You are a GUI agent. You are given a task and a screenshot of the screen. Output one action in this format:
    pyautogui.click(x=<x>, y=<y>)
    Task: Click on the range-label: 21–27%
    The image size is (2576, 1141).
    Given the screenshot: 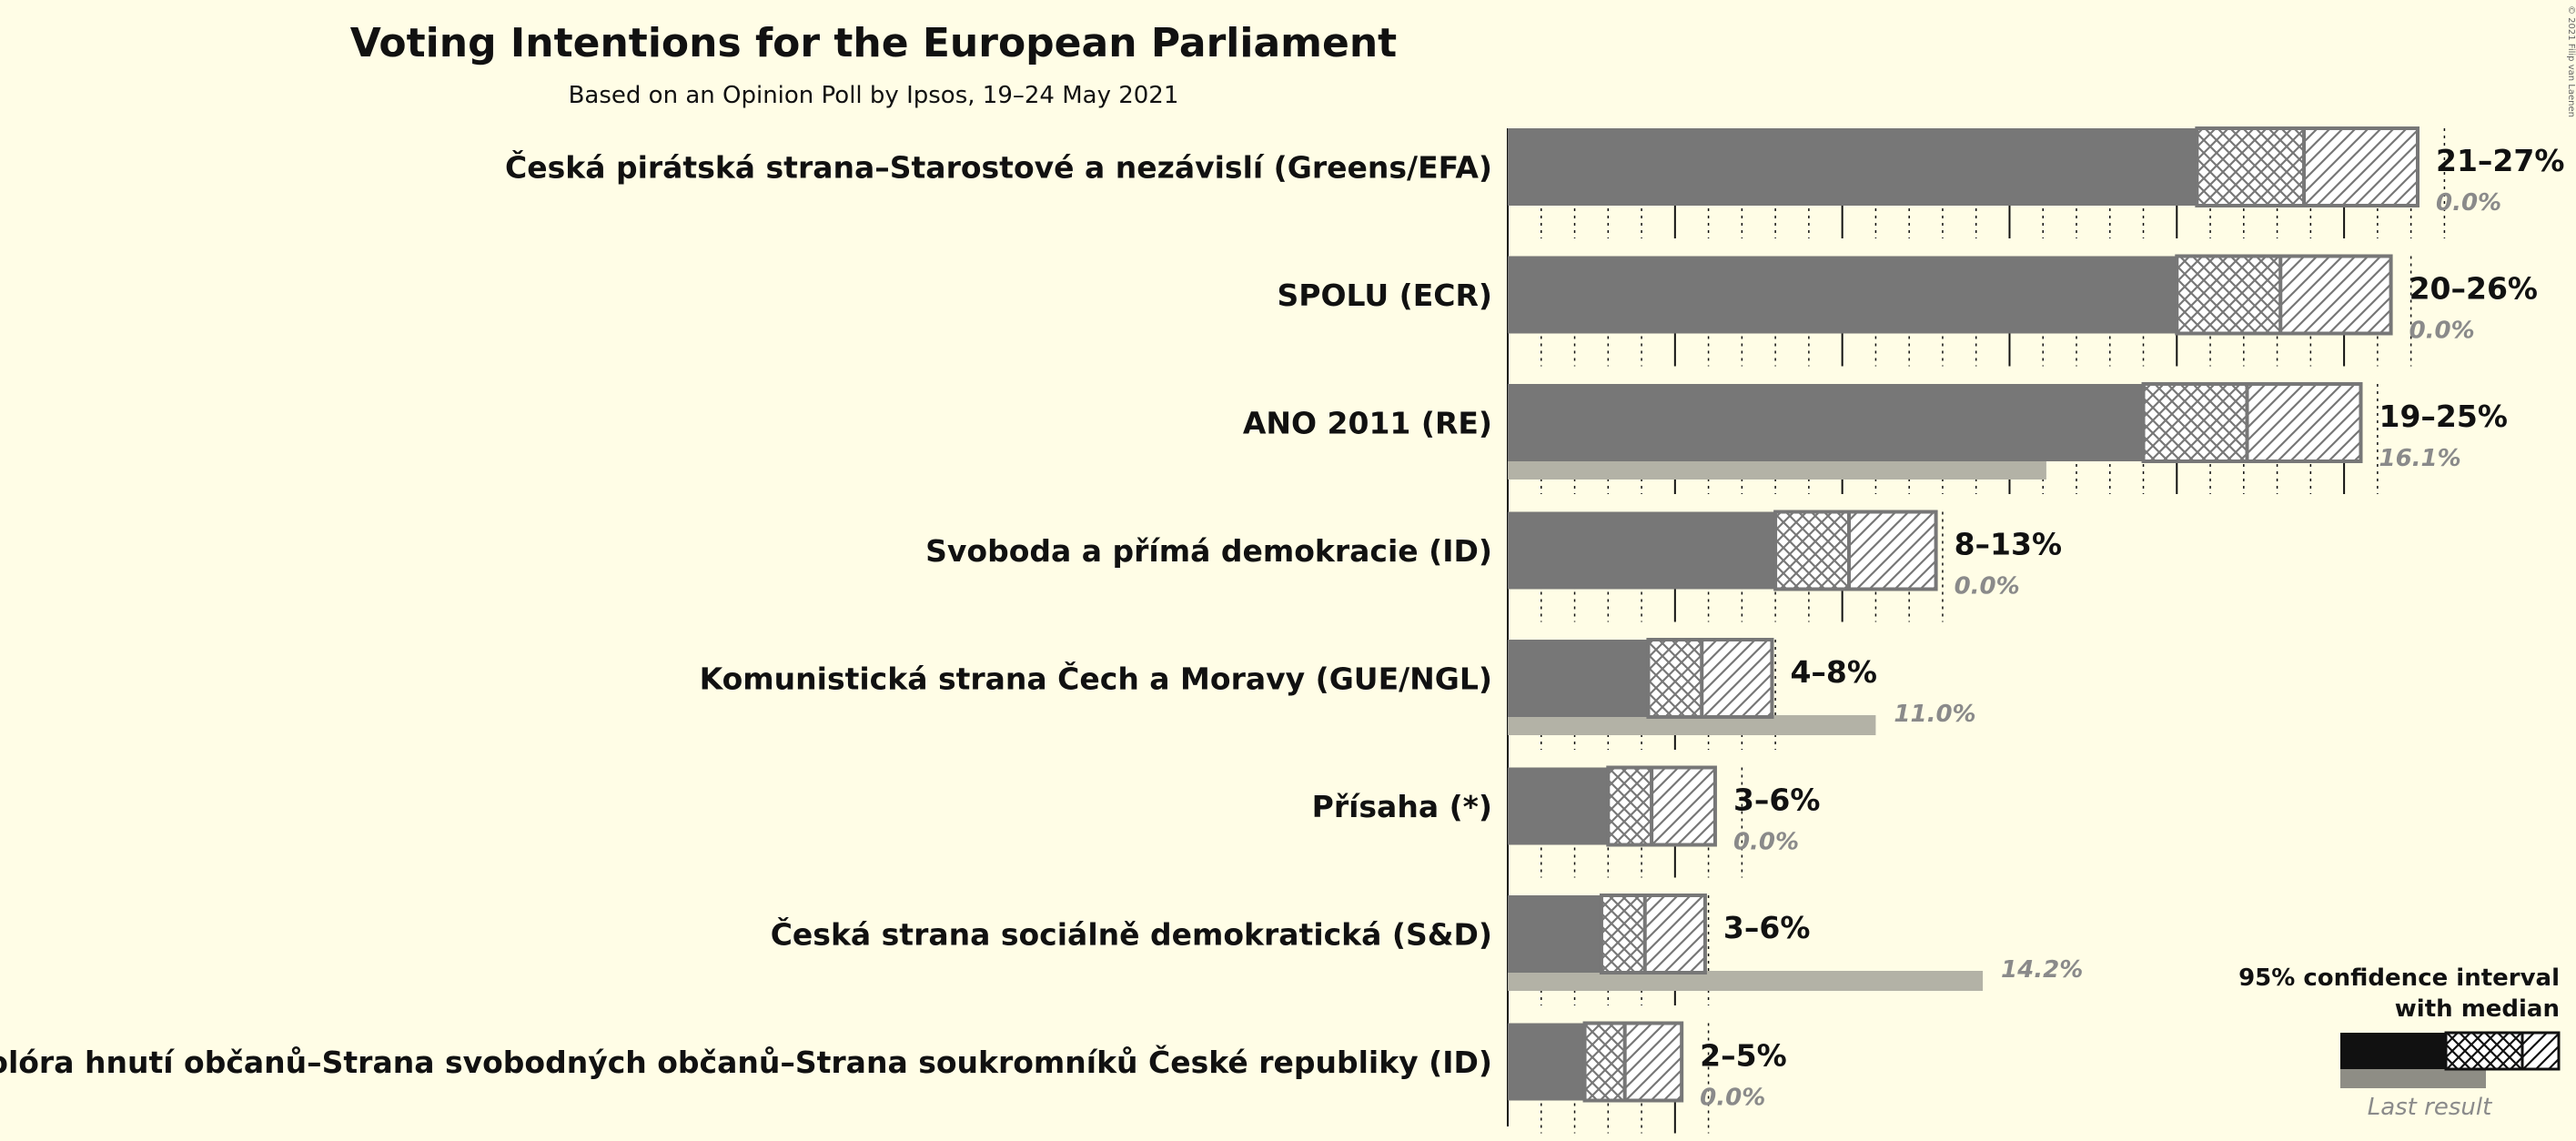 What is the action you would take?
    pyautogui.click(x=2500, y=160)
    